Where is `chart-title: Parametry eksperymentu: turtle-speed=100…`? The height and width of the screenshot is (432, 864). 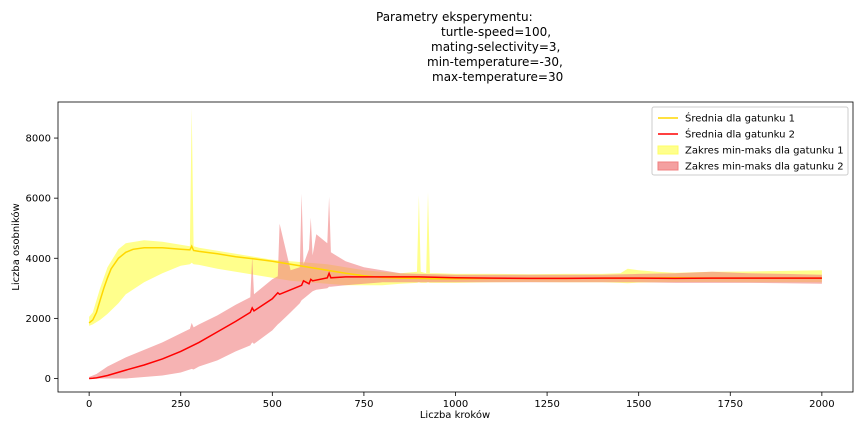 chart-title: Parametry eksperymentu: turtle-speed=100… is located at coordinates (469, 47).